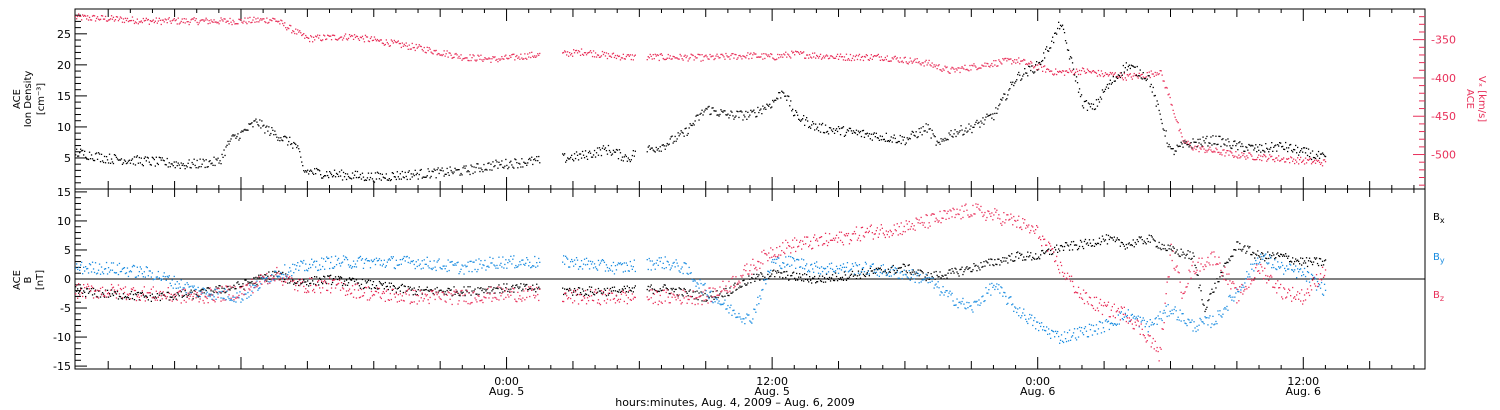  What do you see at coordinates (64, 192) in the screenshot?
I see `bfield-tick-label: 15` at bounding box center [64, 192].